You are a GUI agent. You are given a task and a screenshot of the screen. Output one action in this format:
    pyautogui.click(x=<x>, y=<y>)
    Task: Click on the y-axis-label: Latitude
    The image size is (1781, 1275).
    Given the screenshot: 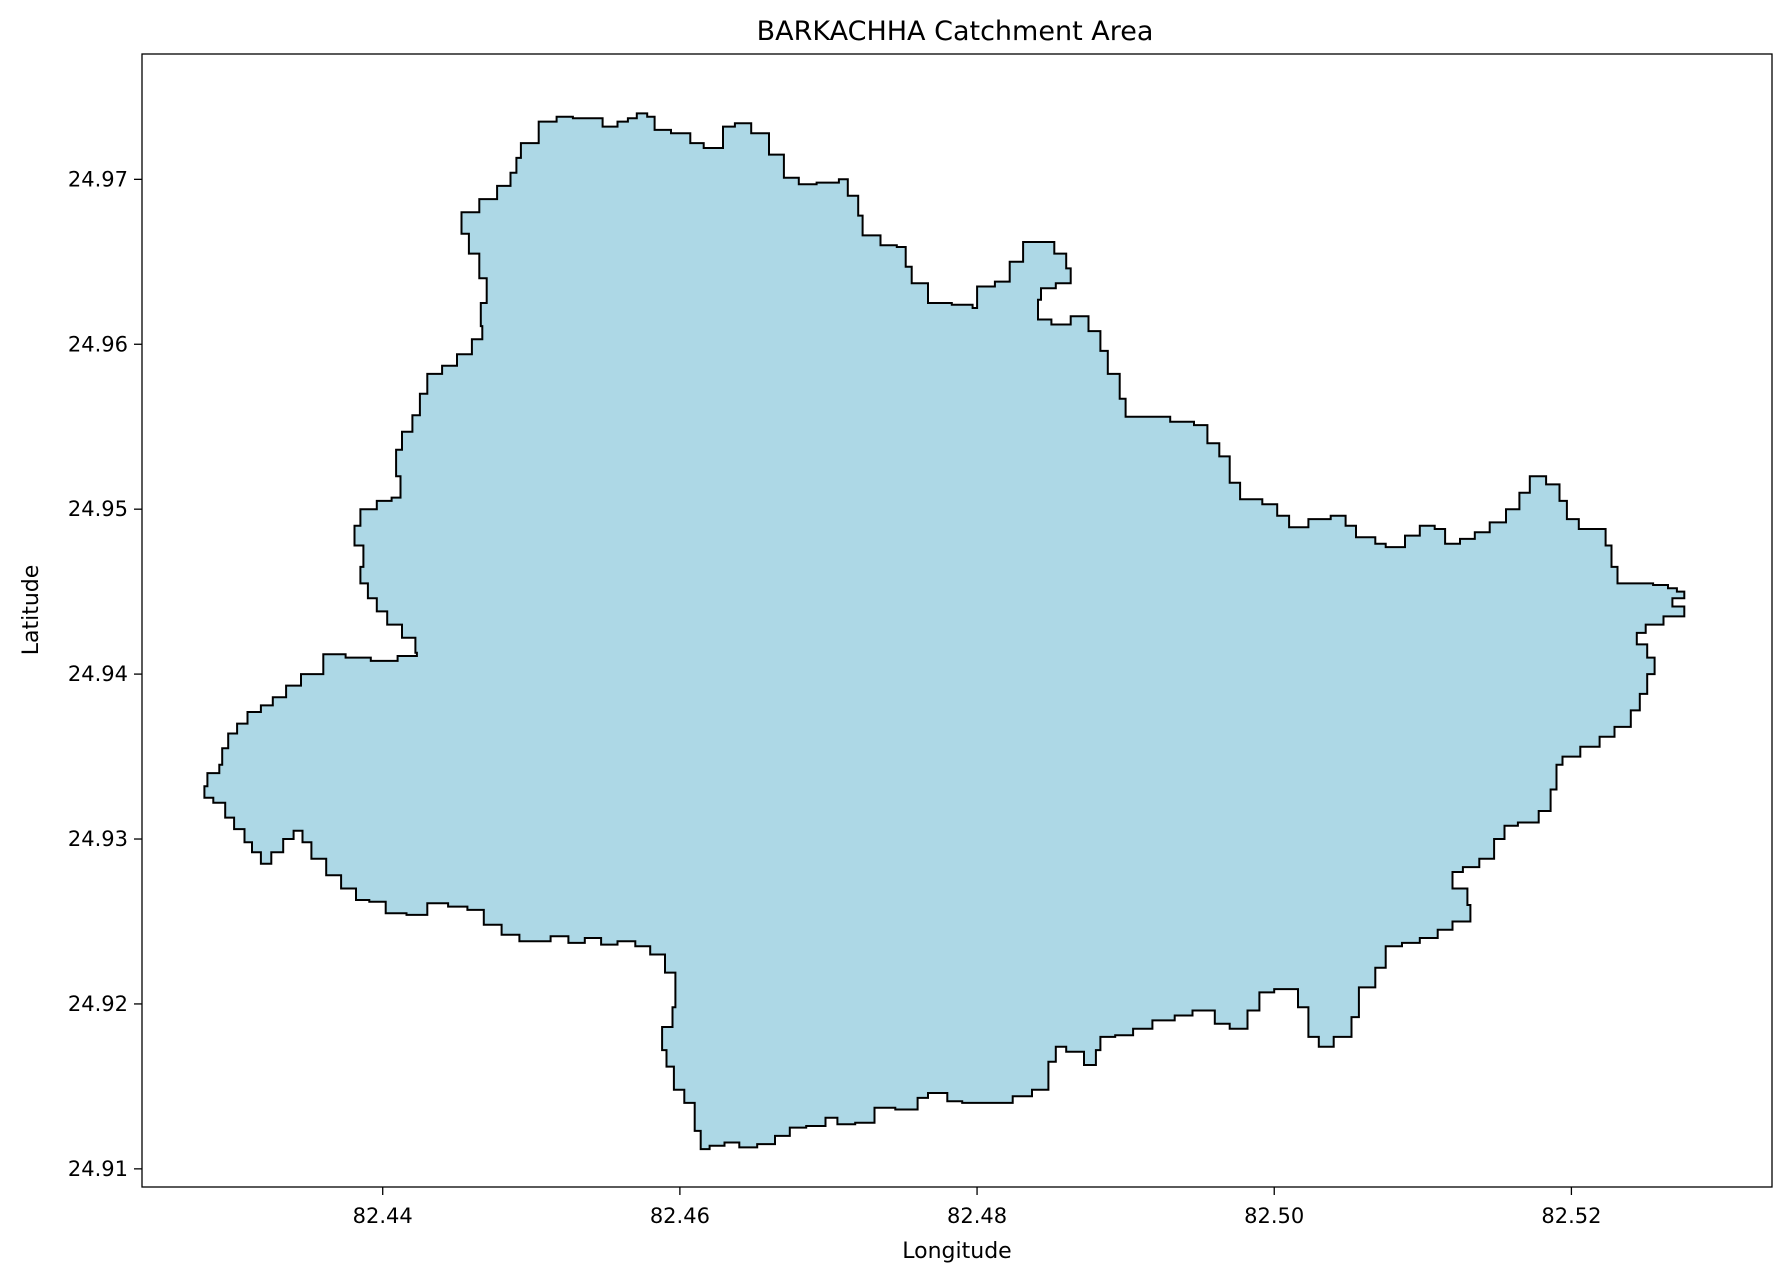 What is the action you would take?
    pyautogui.click(x=31, y=610)
    